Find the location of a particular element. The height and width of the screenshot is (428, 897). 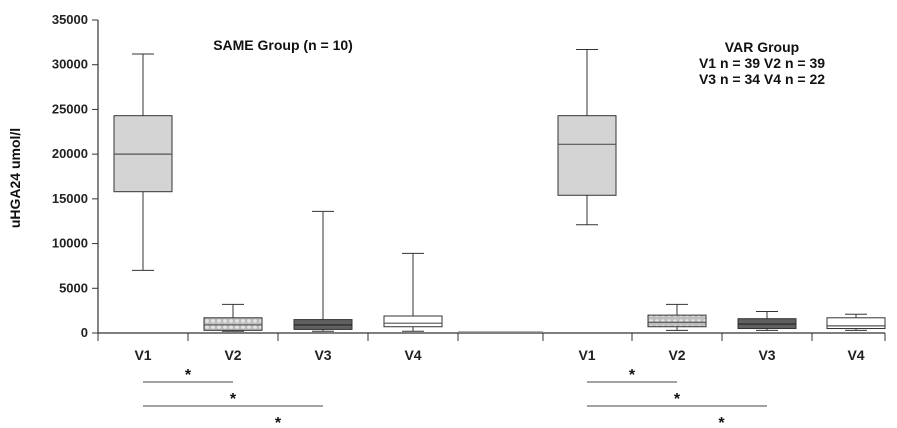

y-tick-label: 0 is located at coordinates (84, 332).